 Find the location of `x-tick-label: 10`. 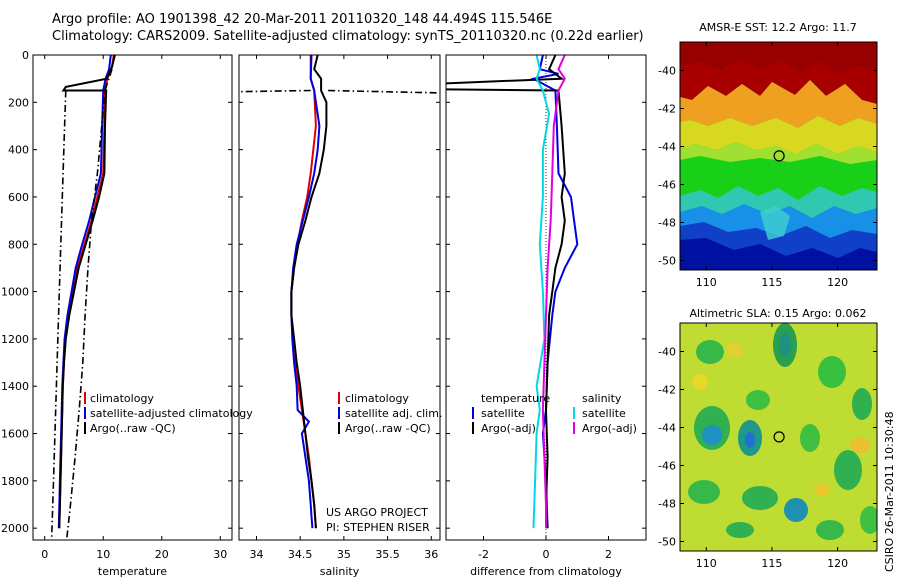

x-tick-label: 10 is located at coordinates (103, 554).